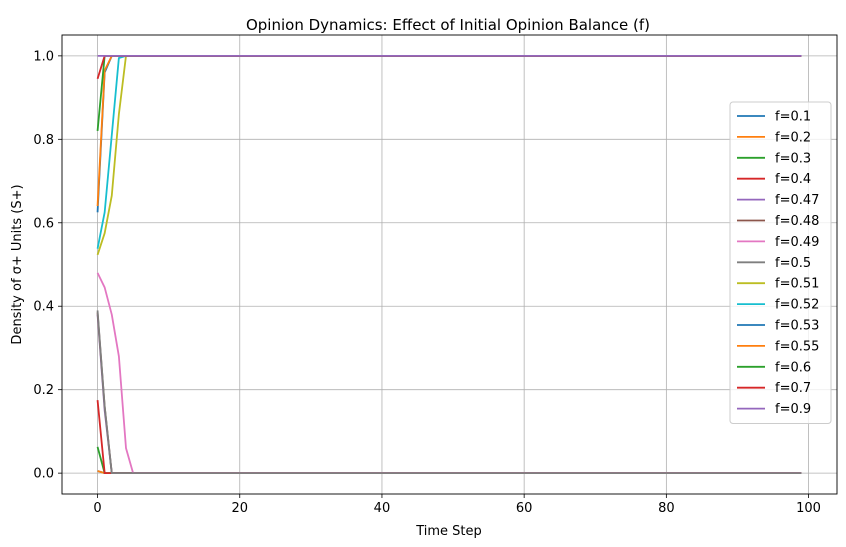 This screenshot has width=846, height=547. Describe the element at coordinates (793, 158) in the screenshot. I see `legend-label: f=0.3` at that location.